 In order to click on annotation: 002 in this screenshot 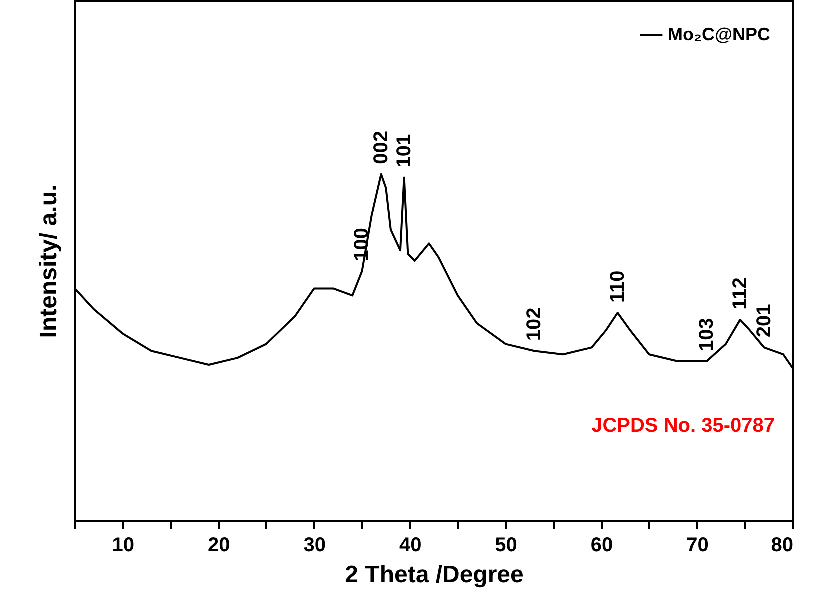, I will do `click(381, 147)`.